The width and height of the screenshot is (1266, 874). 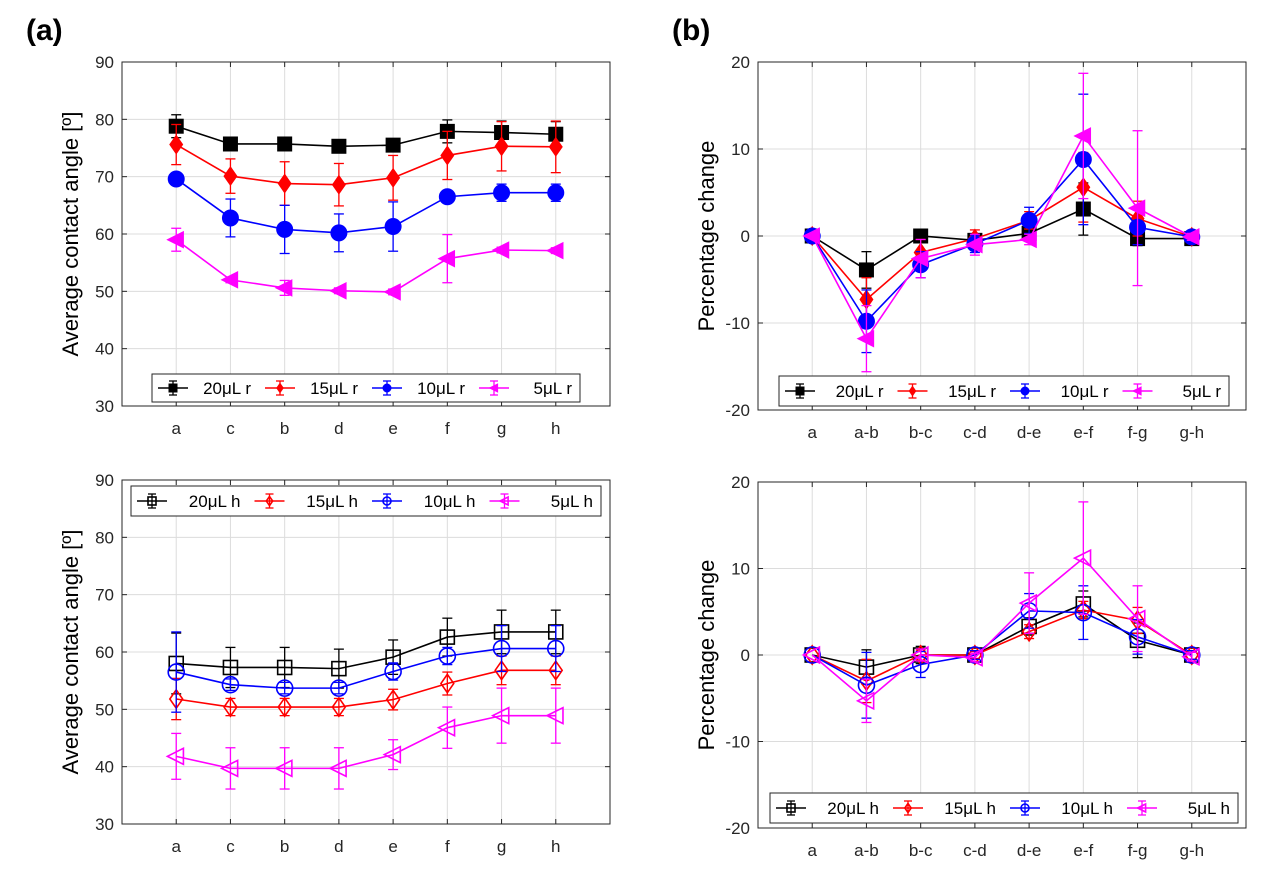 I want to click on y-tick-label: 40, so click(x=104, y=767).